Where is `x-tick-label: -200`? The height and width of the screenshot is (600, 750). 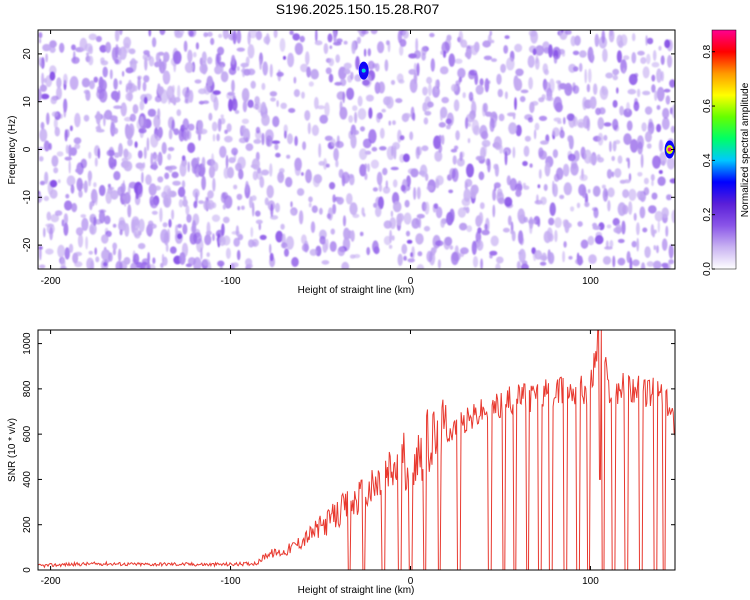 x-tick-label: -200 is located at coordinates (51, 581).